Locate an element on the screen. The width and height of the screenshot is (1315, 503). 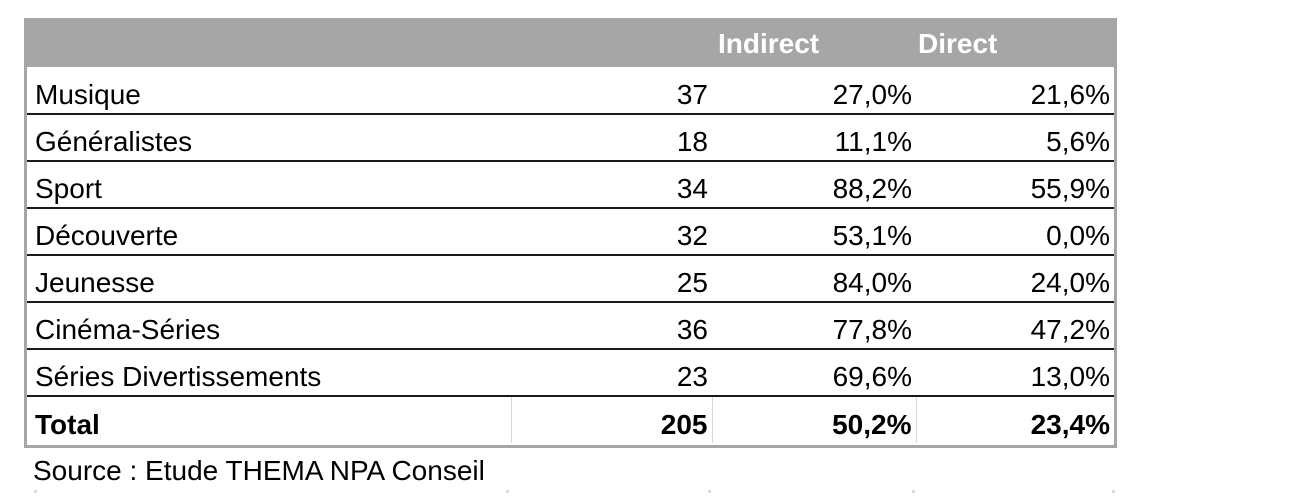
source-note: Source : Etude THEMA NPA Conseil is located at coordinates (259, 470).